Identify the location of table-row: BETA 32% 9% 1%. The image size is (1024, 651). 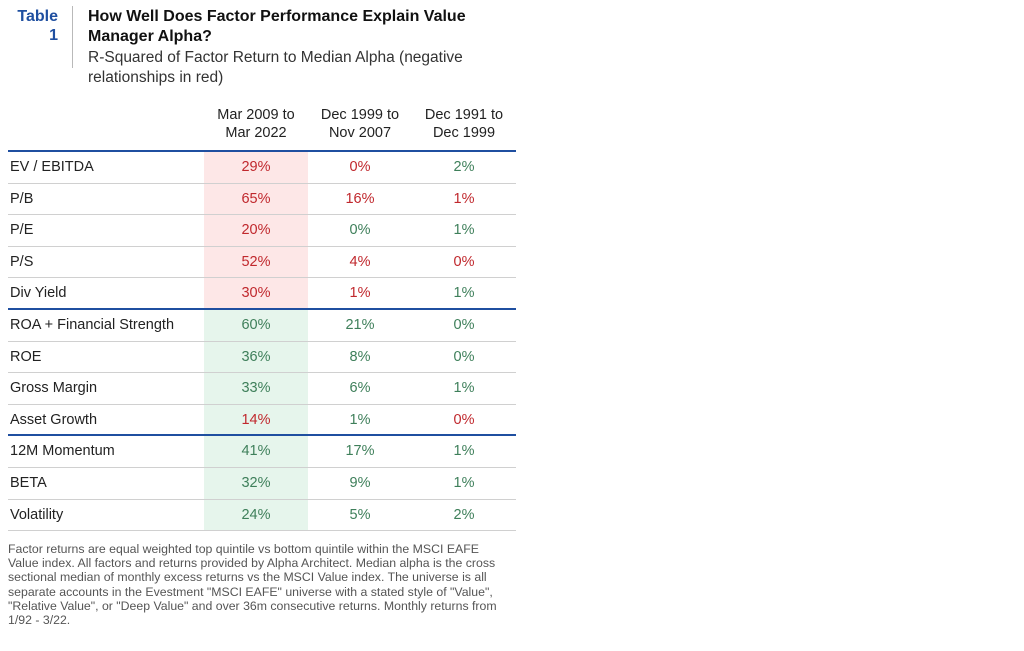
(262, 483).